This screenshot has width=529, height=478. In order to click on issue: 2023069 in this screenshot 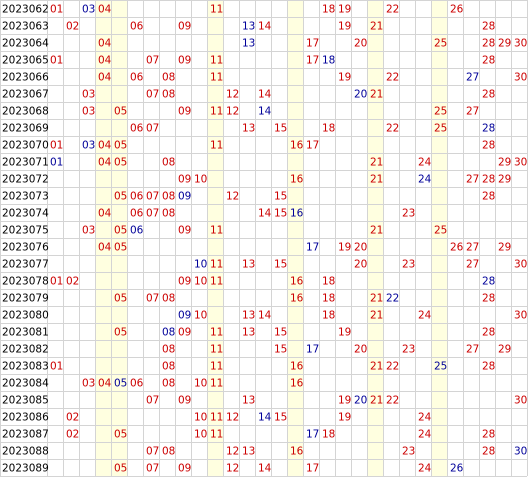, I will do `click(25, 129)`.